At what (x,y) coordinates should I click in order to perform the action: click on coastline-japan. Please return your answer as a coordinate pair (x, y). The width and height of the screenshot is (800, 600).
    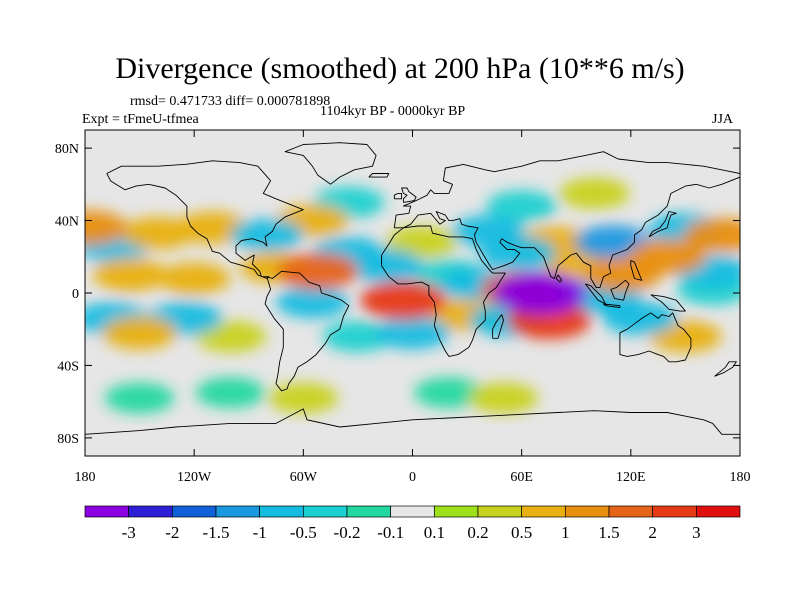
    Looking at the image, I should click on (662, 224).